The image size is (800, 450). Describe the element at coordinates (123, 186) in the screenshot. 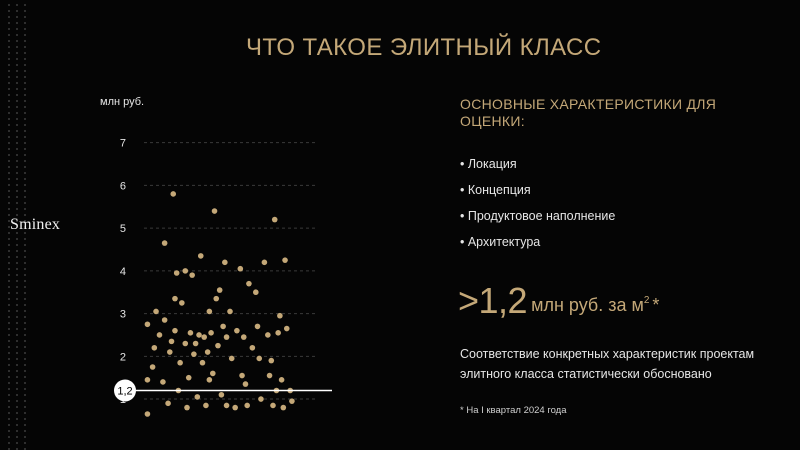

I see `y-tick-label: 6` at that location.